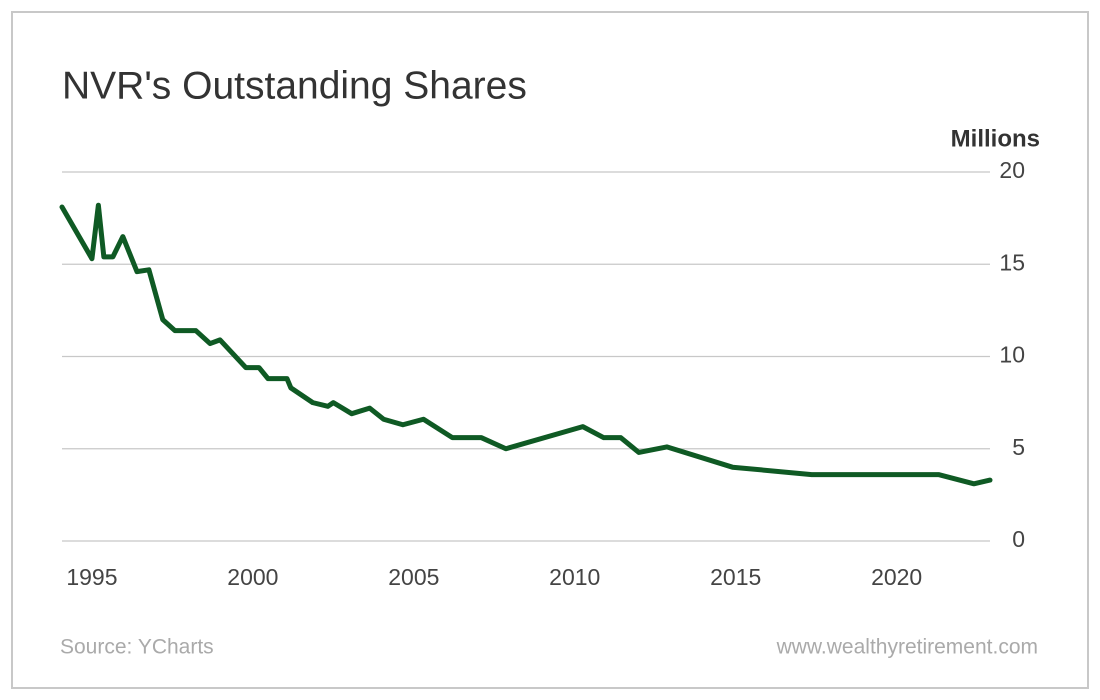 This screenshot has width=1100, height=700. Describe the element at coordinates (1018, 539) in the screenshot. I see `y-tick-label: 0` at that location.